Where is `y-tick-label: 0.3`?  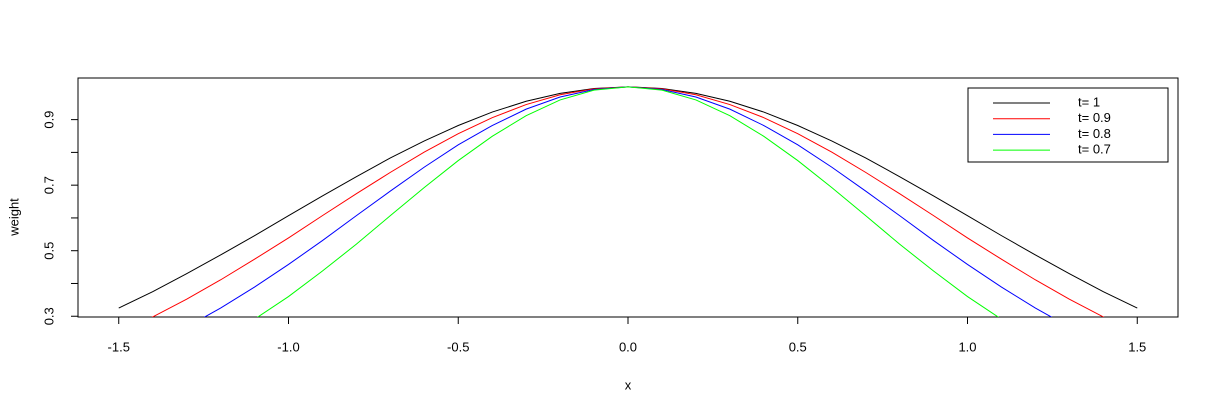
y-tick-label: 0.3 is located at coordinates (48, 316).